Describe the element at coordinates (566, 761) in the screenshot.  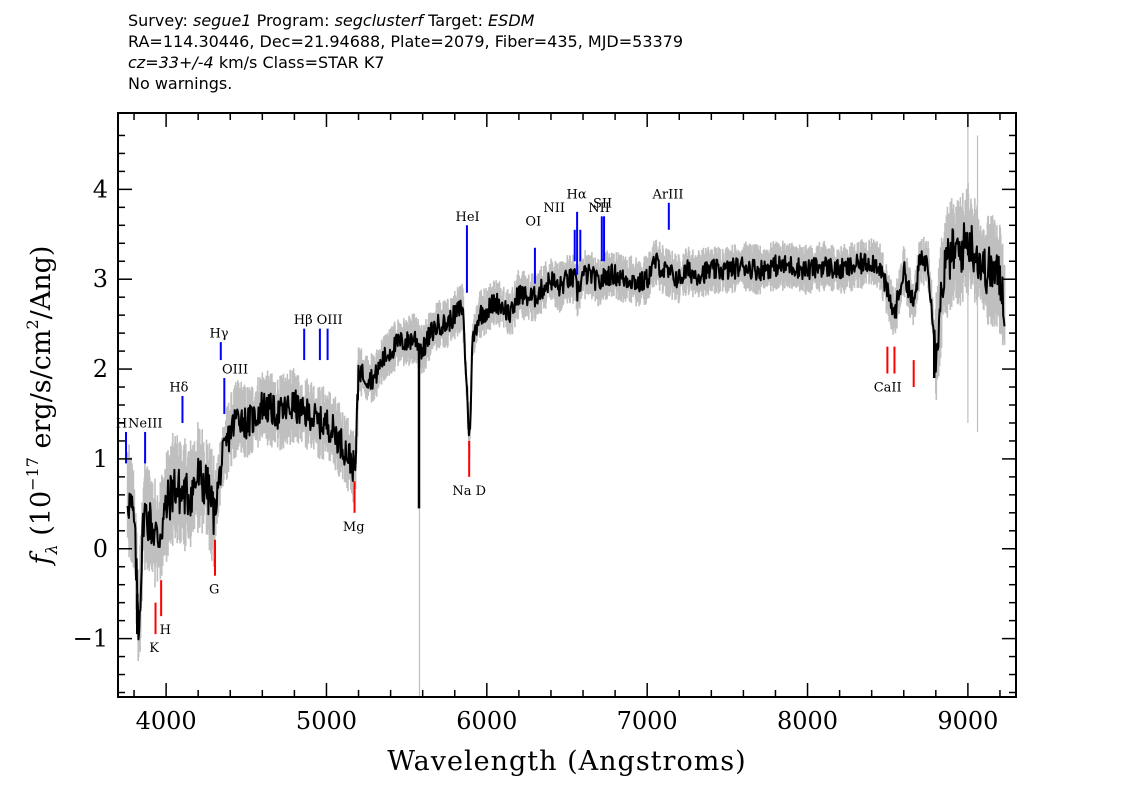
I see `x-axis-label: Wavelength (Angstroms)` at that location.